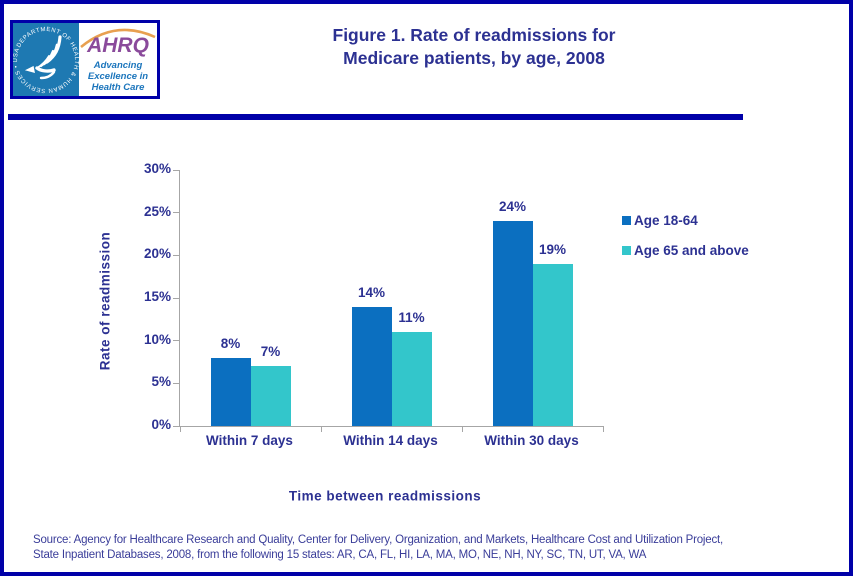 Image resolution: width=853 pixels, height=576 pixels. What do you see at coordinates (43, 57) in the screenshot?
I see `hhs-eagle-icon` at bounding box center [43, 57].